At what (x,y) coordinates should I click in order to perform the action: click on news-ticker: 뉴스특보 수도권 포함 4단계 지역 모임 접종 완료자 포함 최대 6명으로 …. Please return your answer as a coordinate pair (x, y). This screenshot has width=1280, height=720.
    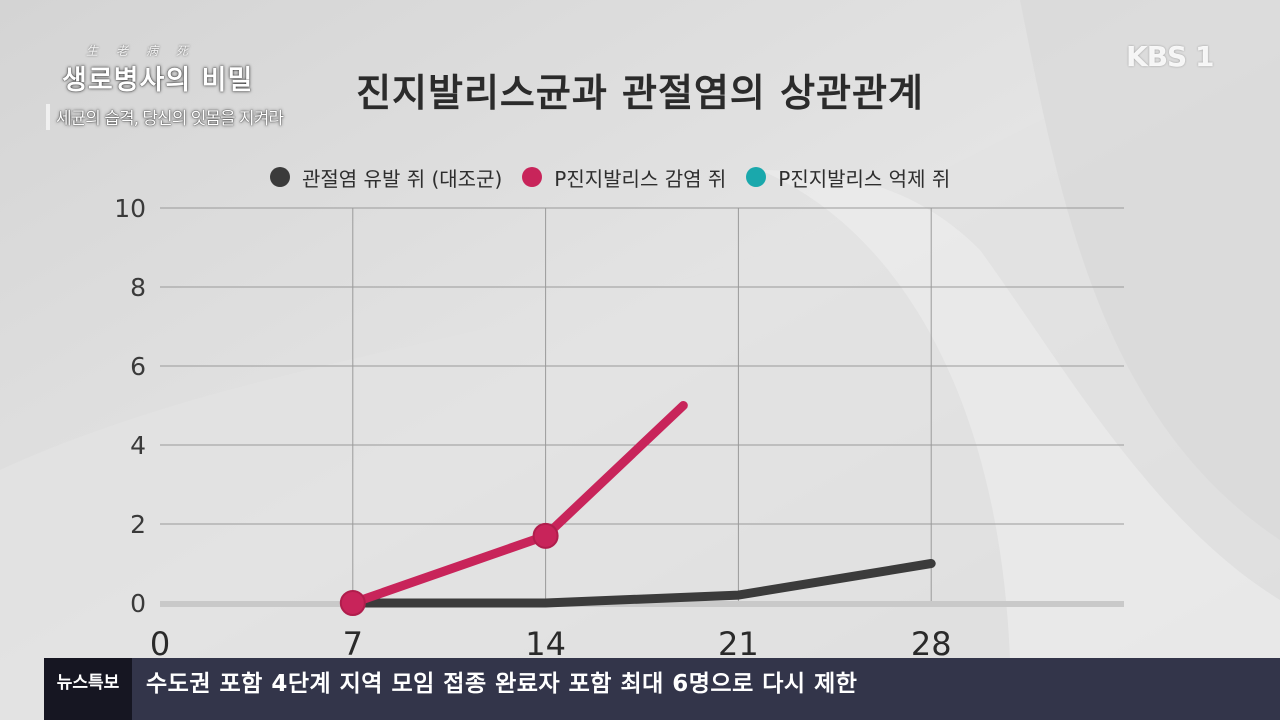
    Looking at the image, I should click on (662, 689).